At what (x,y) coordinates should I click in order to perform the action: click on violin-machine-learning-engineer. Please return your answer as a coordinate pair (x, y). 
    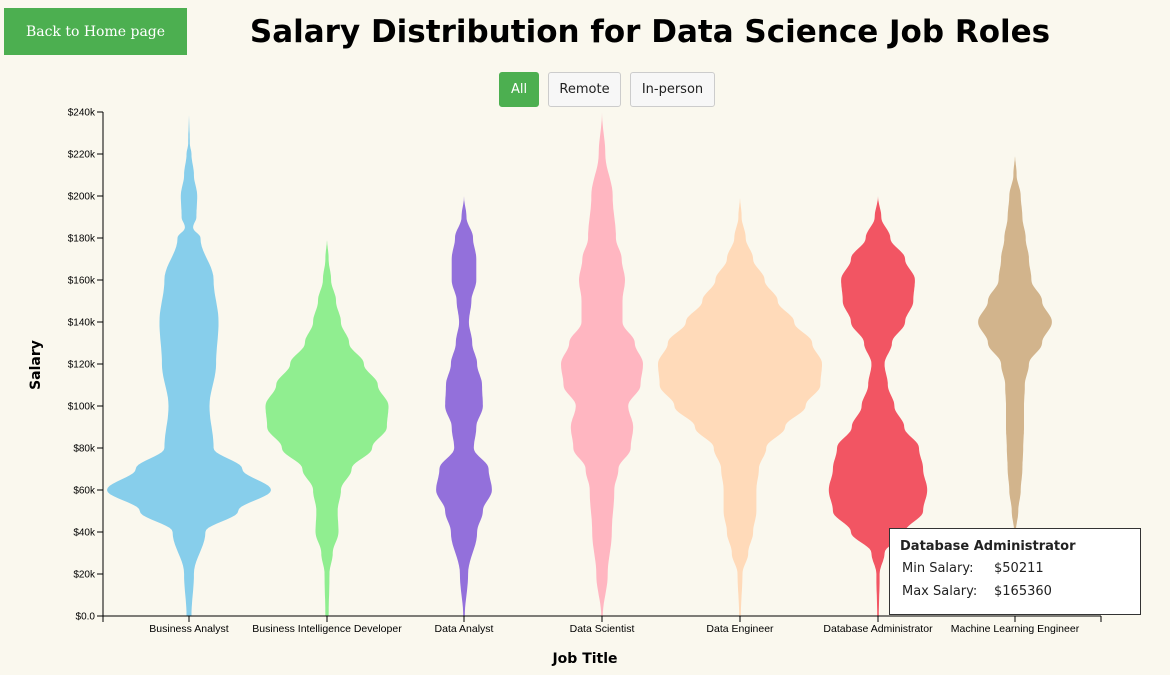
    Looking at the image, I should click on (1015, 343).